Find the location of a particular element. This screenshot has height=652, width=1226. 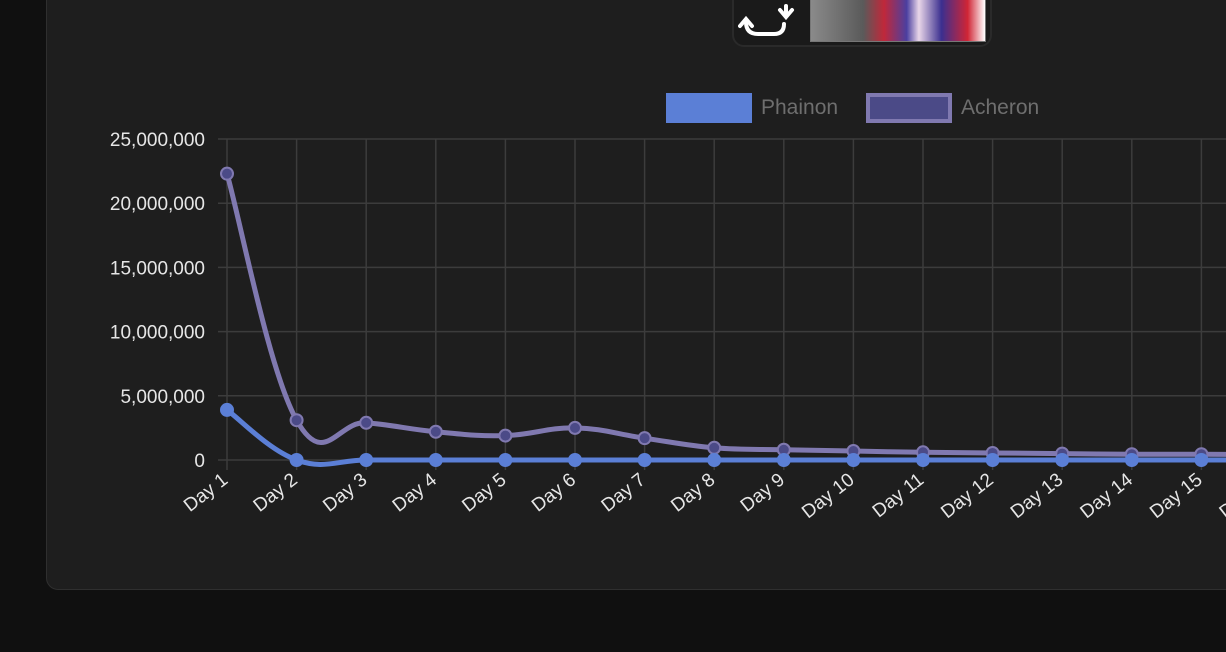

x-tick-label: Day 2 is located at coordinates (276, 492).